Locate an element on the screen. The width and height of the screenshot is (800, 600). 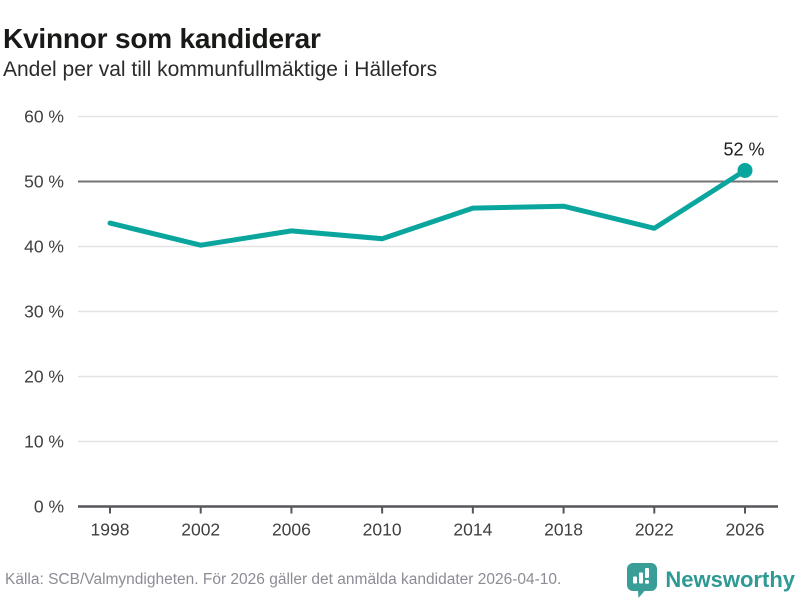
x-tick-label: 2022 is located at coordinates (654, 530).